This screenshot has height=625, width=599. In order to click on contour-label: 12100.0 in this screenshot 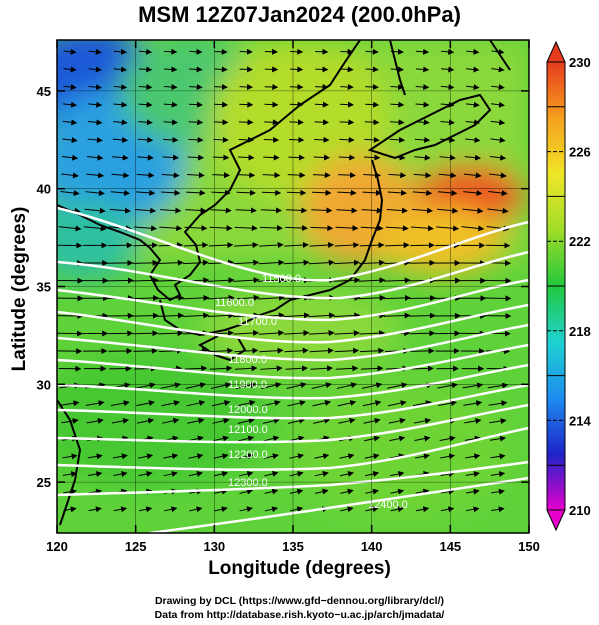, I will do `click(248, 430)`.